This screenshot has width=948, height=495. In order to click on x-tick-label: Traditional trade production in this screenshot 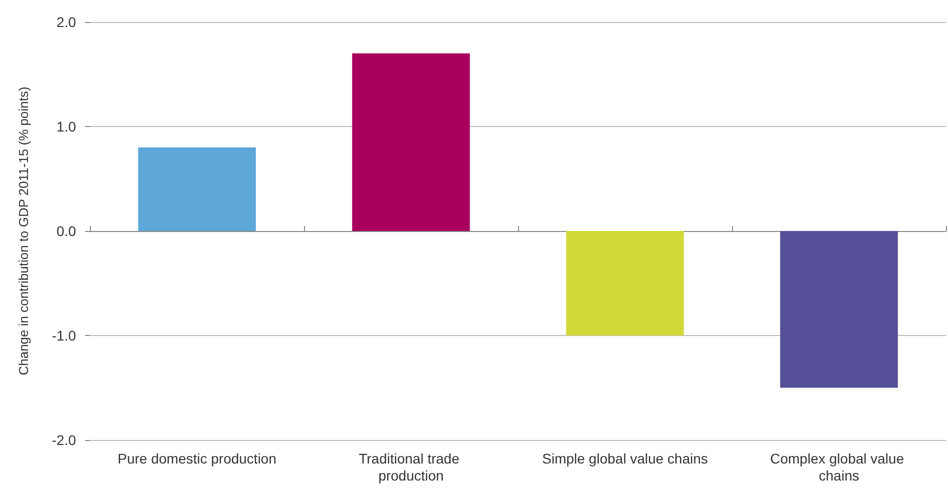, I will do `click(411, 467)`.